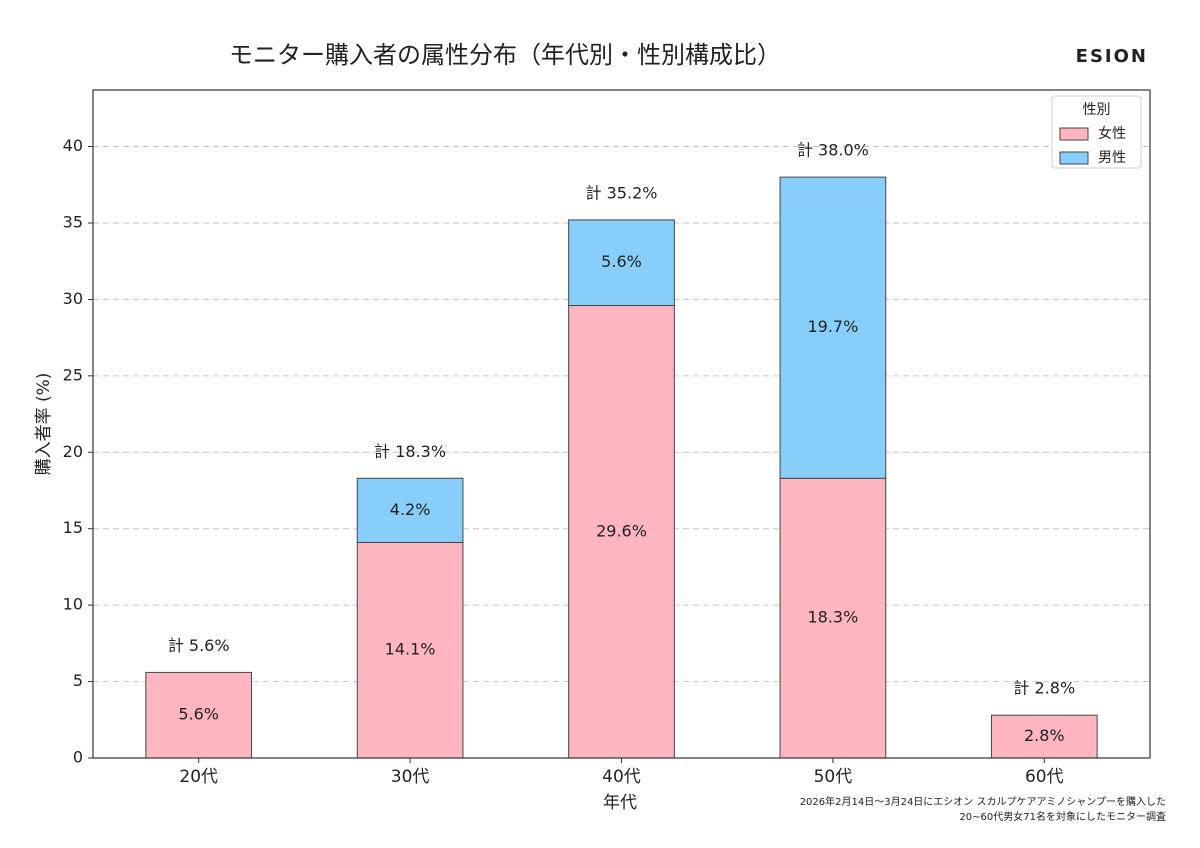 This screenshot has width=1200, height=848. Describe the element at coordinates (73, 298) in the screenshot. I see `y-tick-label: 30` at that location.